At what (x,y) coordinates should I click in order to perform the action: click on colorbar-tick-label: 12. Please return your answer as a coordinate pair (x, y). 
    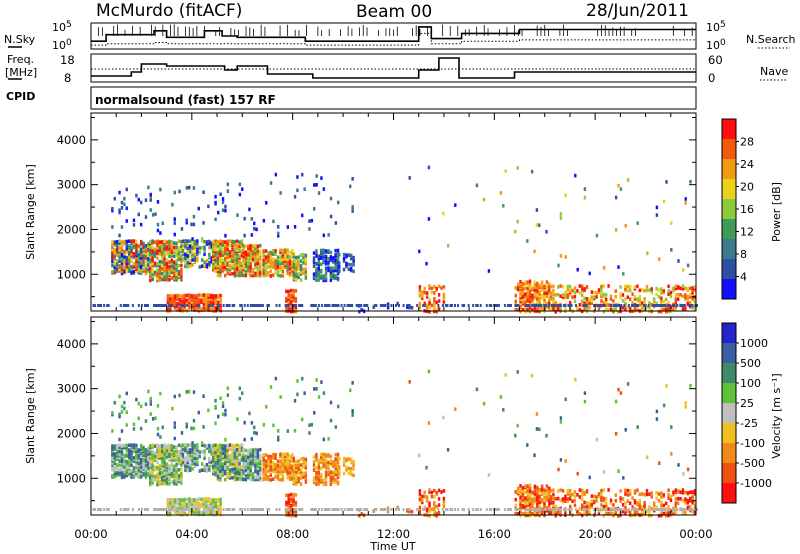
    Looking at the image, I should click on (747, 232).